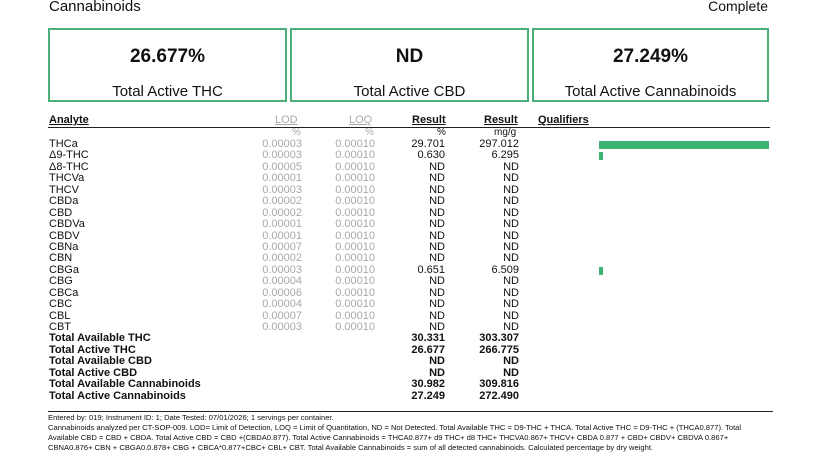  What do you see at coordinates (64, 269) in the screenshot?
I see `analyte-name: CBGa` at bounding box center [64, 269].